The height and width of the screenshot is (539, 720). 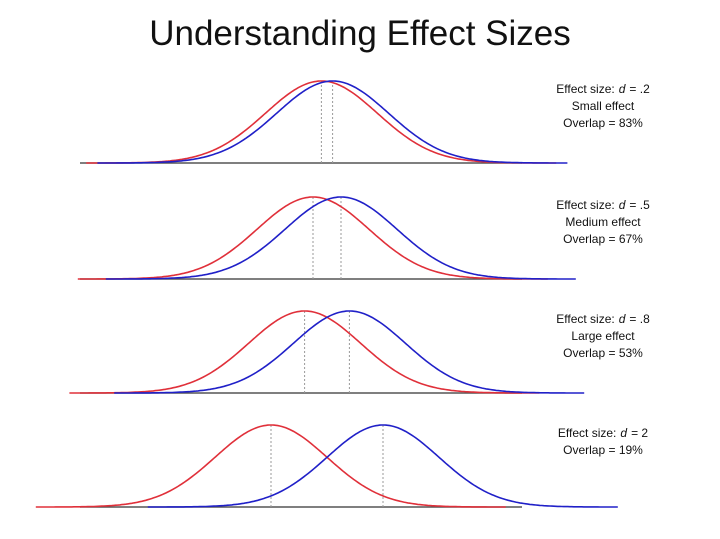 I want to click on d-label: = .2, so click(x=639, y=89).